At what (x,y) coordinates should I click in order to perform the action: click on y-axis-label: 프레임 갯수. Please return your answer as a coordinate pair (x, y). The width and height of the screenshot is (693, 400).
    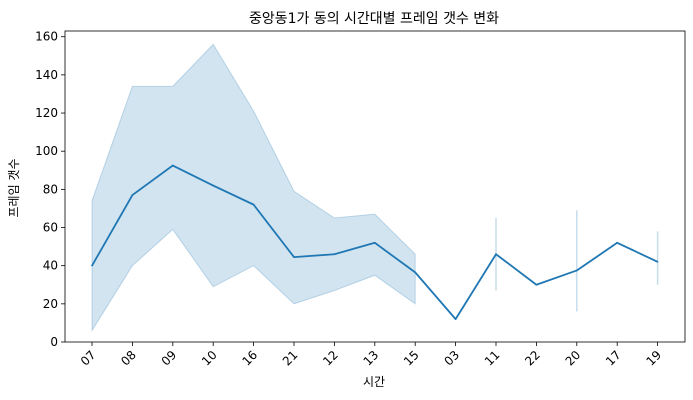
    Looking at the image, I should click on (14, 187).